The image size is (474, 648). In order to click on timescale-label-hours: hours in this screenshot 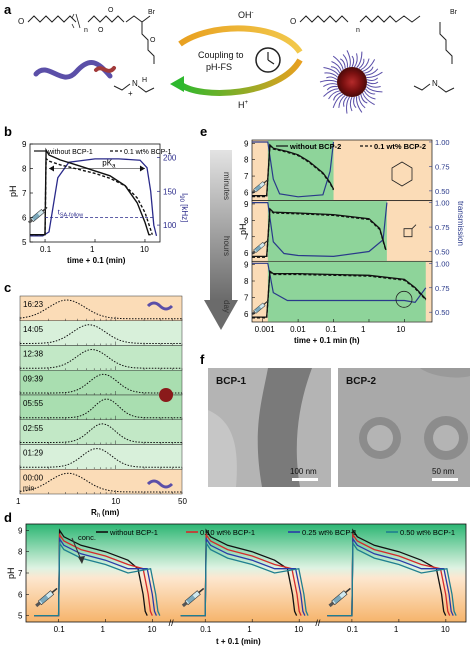, I will do `click(226, 246)`.